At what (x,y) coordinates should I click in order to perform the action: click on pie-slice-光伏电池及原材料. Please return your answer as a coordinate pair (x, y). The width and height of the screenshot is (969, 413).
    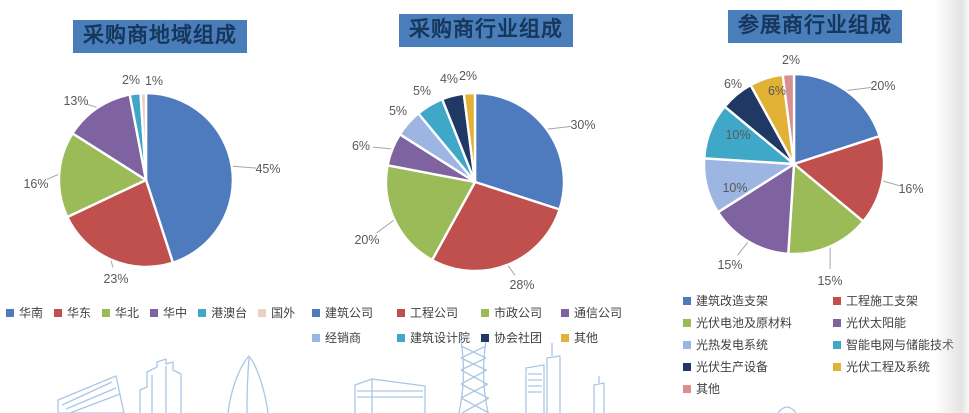
    Looking at the image, I should click on (826, 209).